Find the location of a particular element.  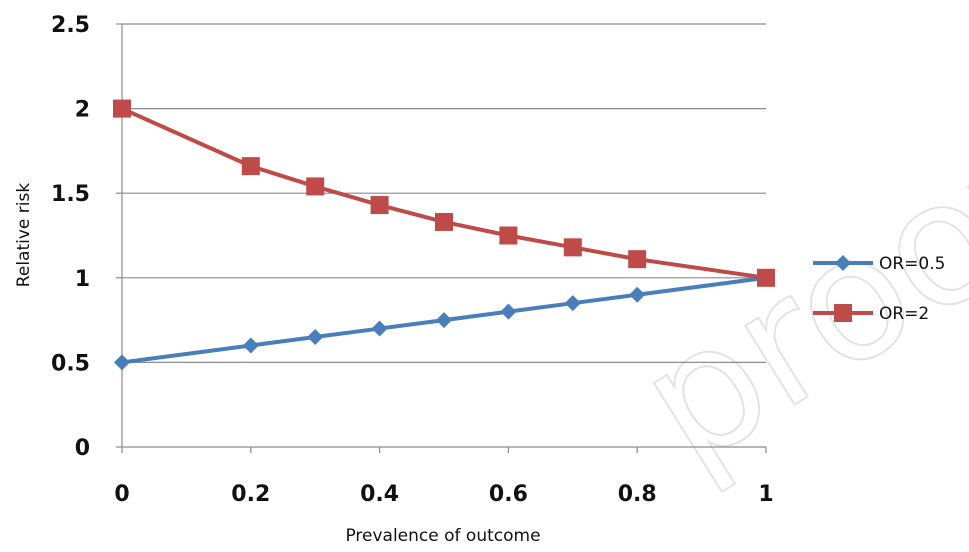

legend: OR=0.5 OR=2 is located at coordinates (879, 289).